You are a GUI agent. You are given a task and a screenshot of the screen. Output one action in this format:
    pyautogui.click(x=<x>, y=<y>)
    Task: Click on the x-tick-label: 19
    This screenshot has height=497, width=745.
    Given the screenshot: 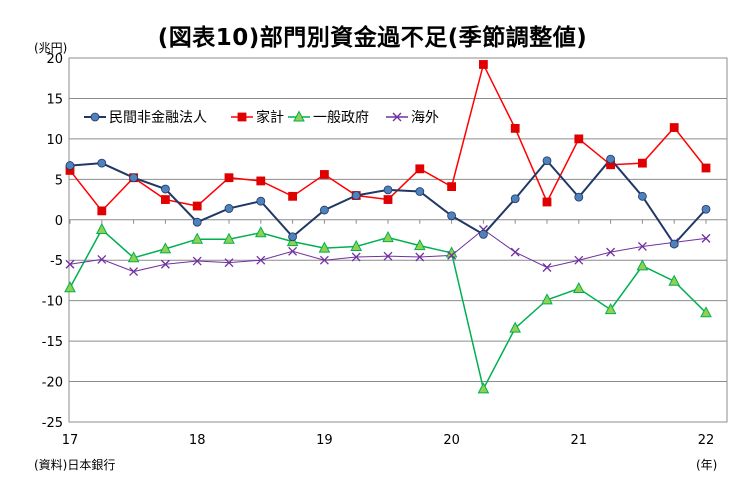 What is the action you would take?
    pyautogui.click(x=324, y=440)
    